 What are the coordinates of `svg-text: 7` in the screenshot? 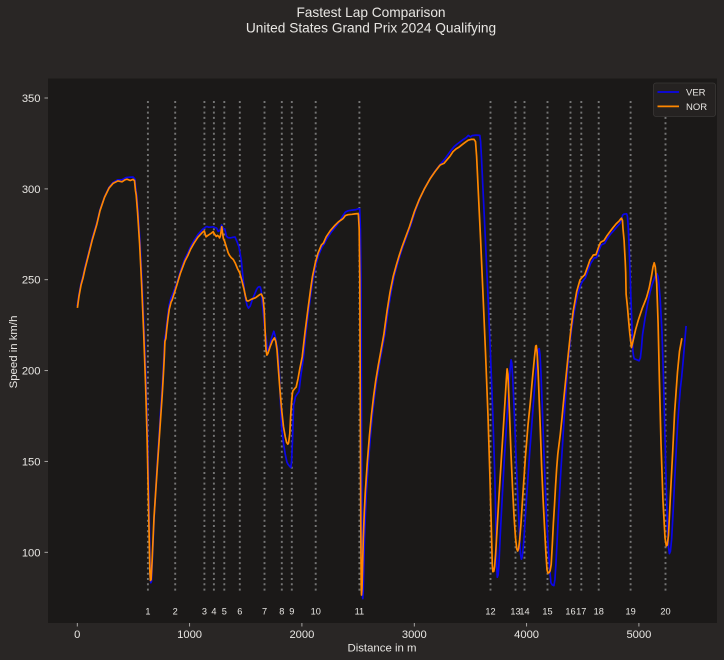 It's located at (264, 612).